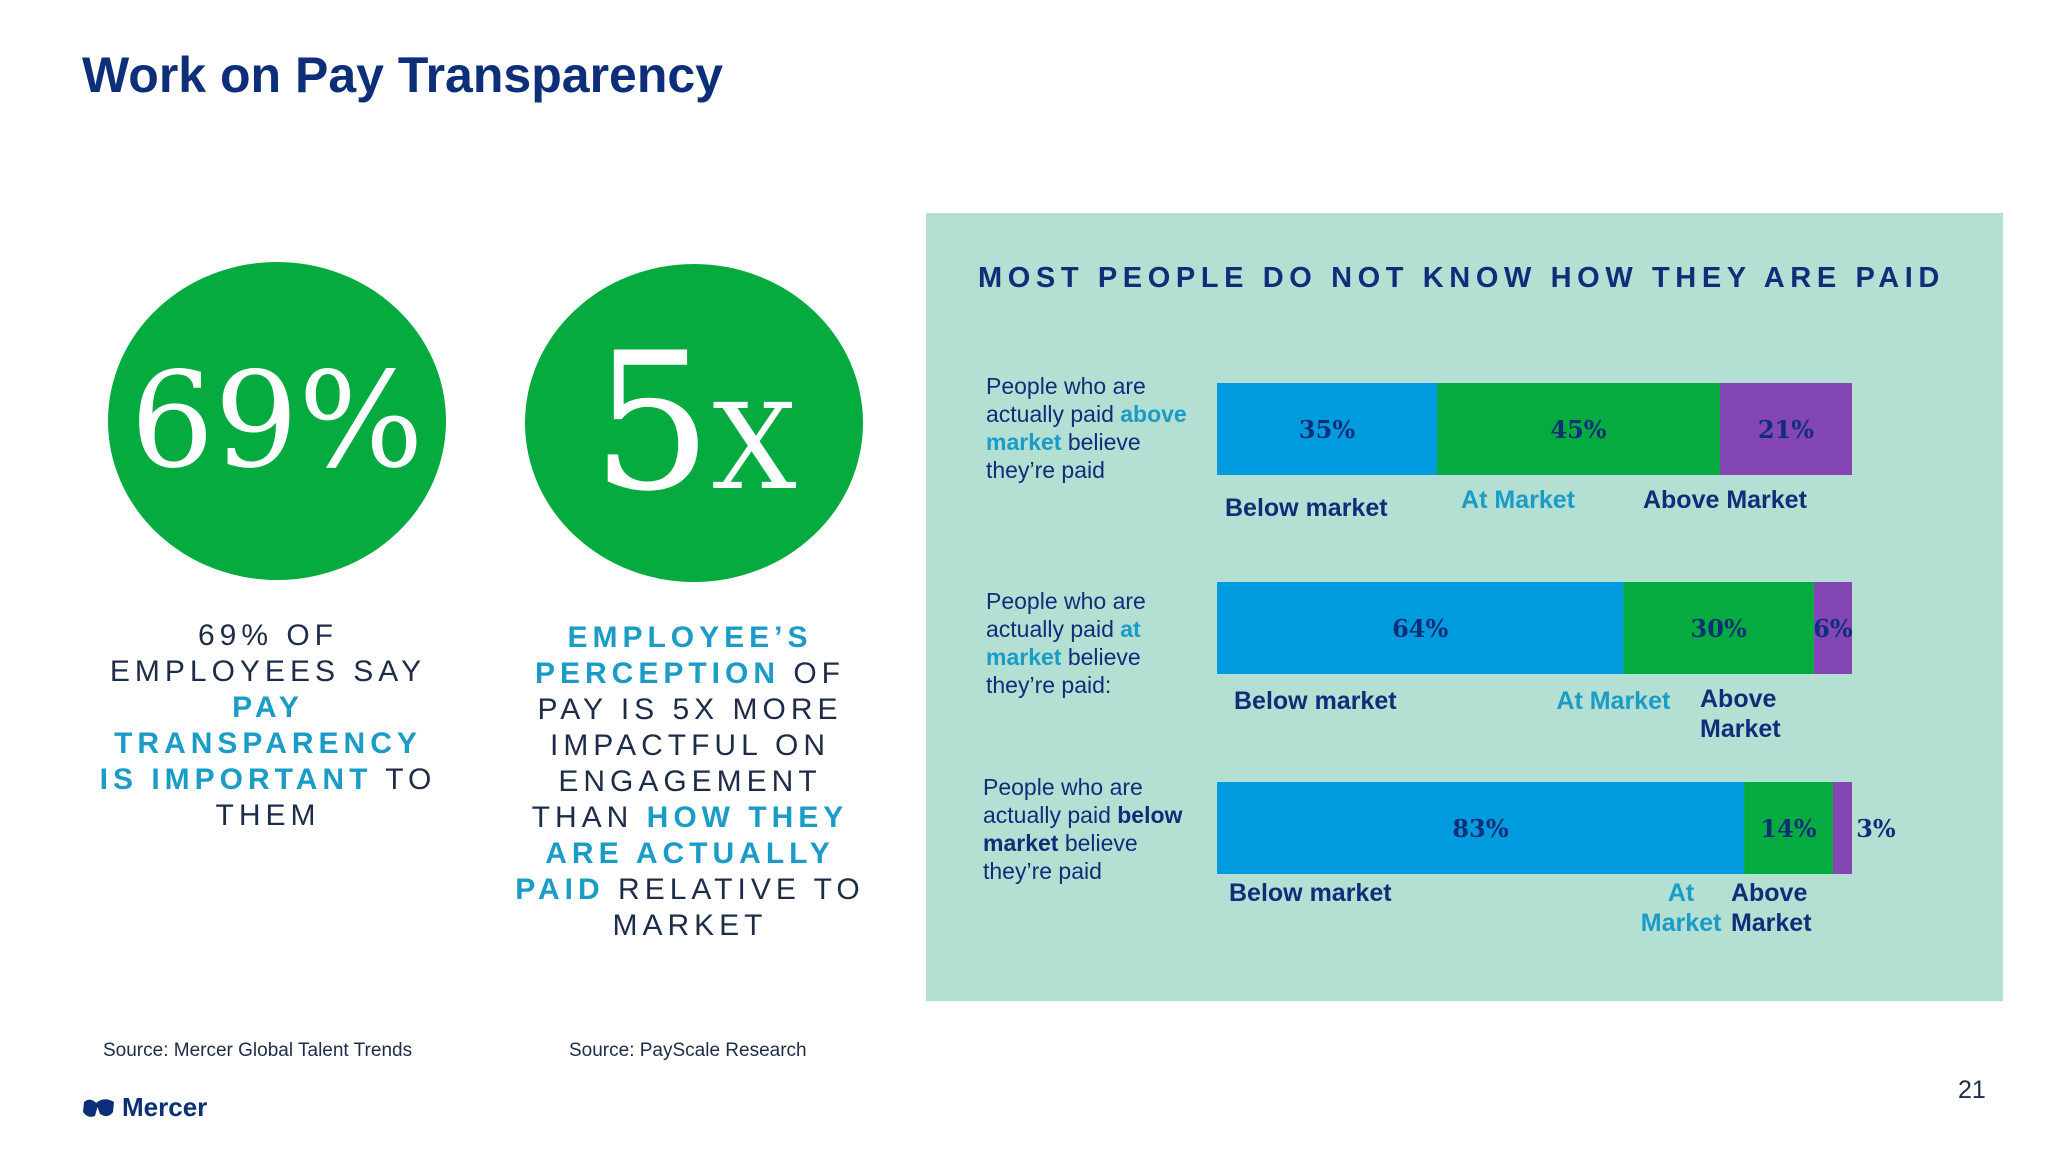 The width and height of the screenshot is (2048, 1152). What do you see at coordinates (652, 422) in the screenshot?
I see `stat-value-number: 5` at bounding box center [652, 422].